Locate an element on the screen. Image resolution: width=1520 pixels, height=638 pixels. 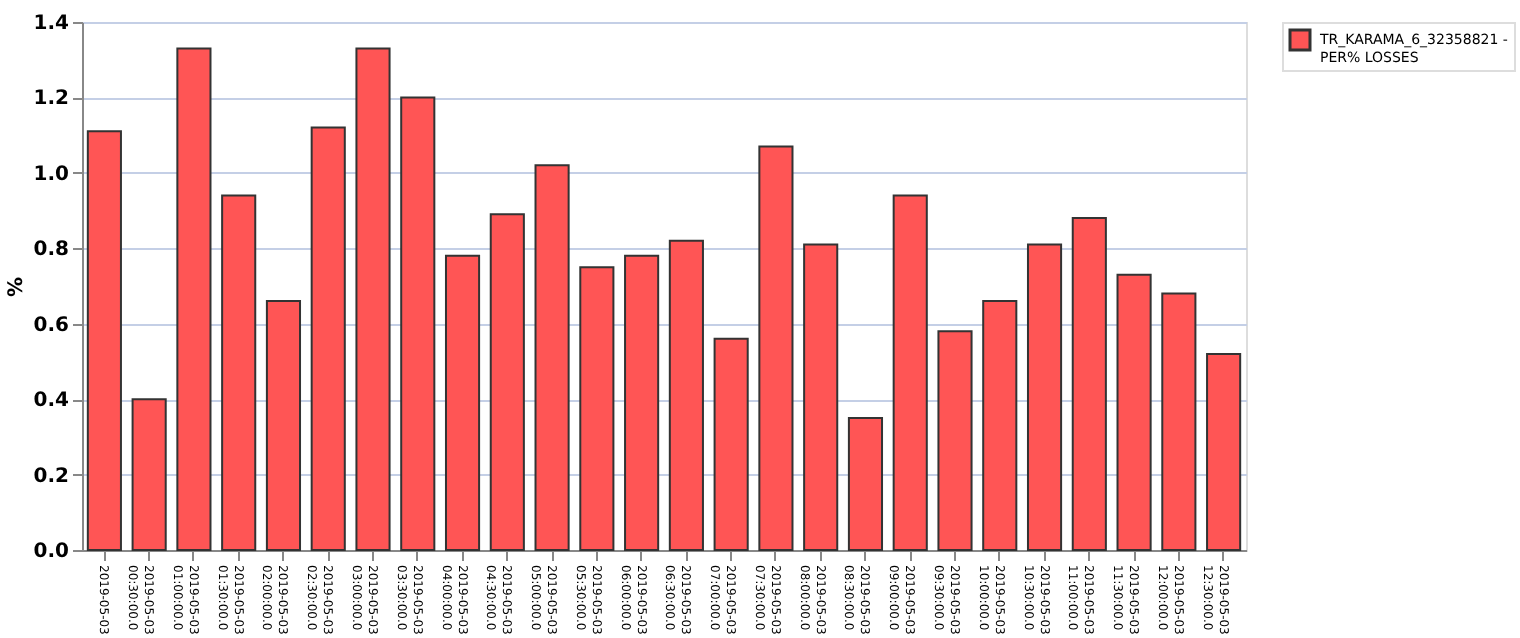
y-tick-label: 1.4 is located at coordinates (51, 24).